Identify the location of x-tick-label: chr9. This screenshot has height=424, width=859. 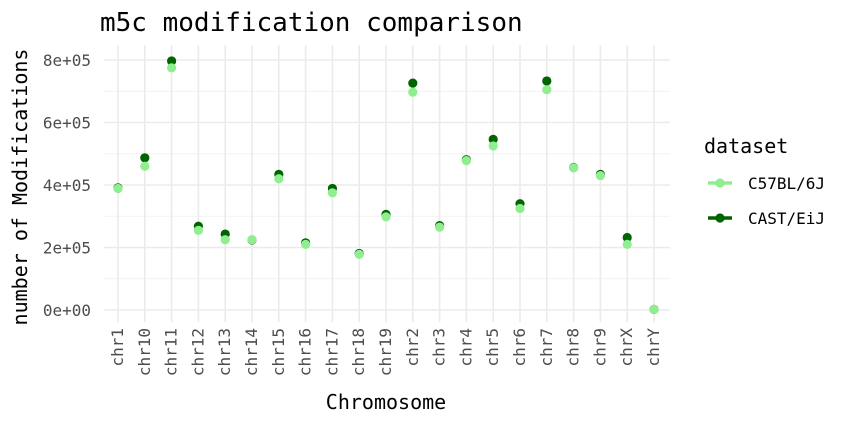
(599, 347).